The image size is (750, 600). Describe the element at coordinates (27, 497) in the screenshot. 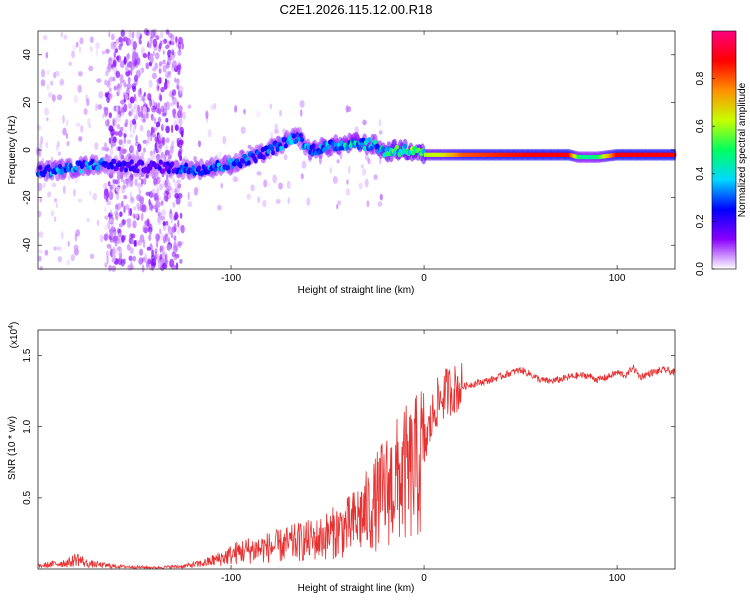

I see `snr-ytick-label: 0.5` at that location.